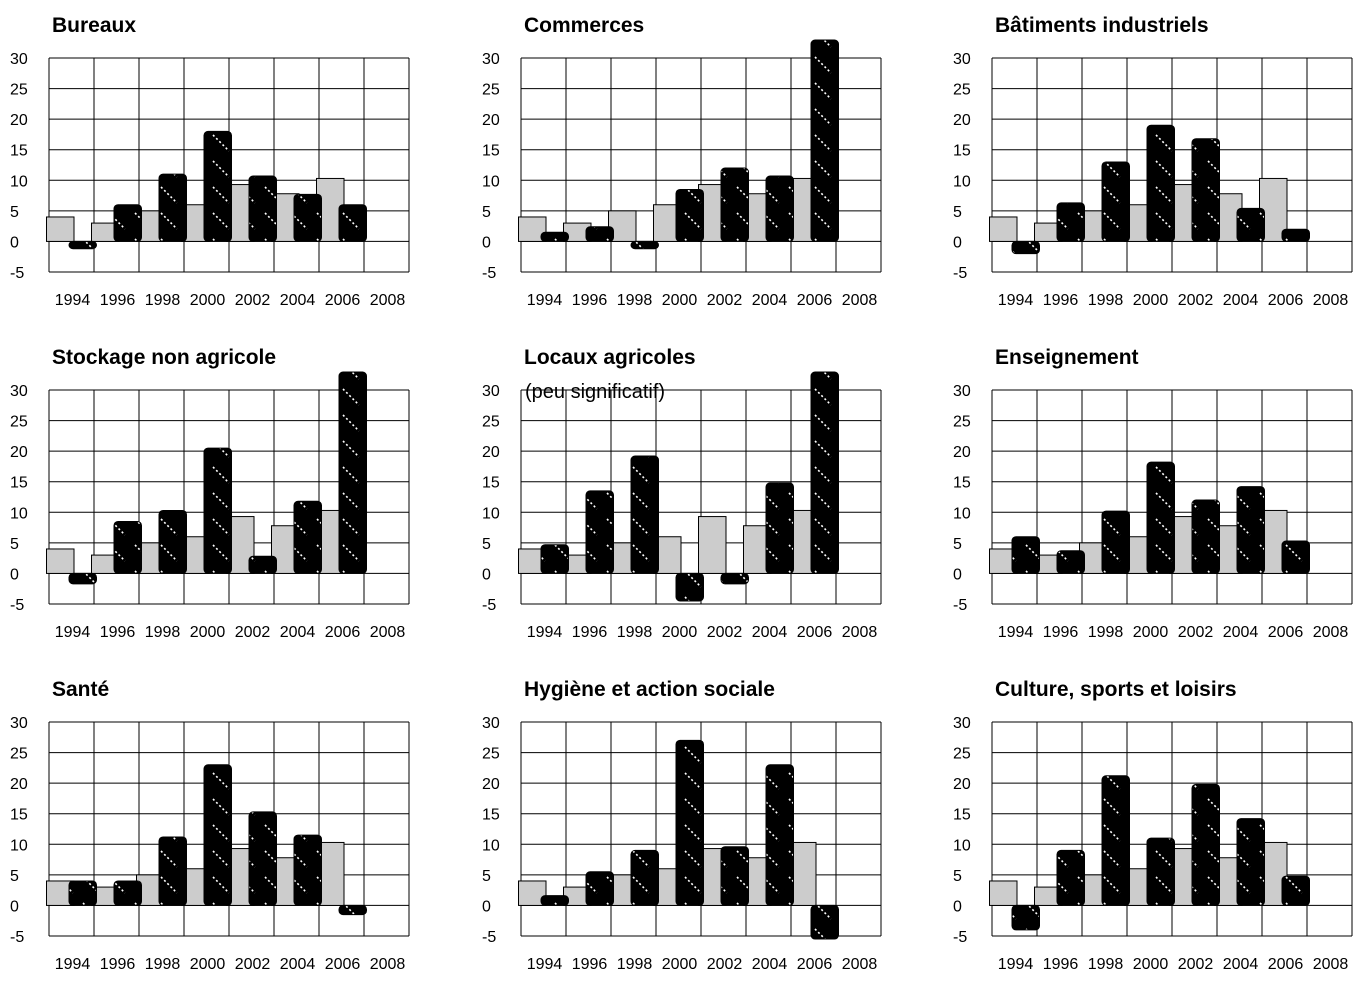  I want to click on chart-title: Culture, sports et loisirs, so click(1116, 689).